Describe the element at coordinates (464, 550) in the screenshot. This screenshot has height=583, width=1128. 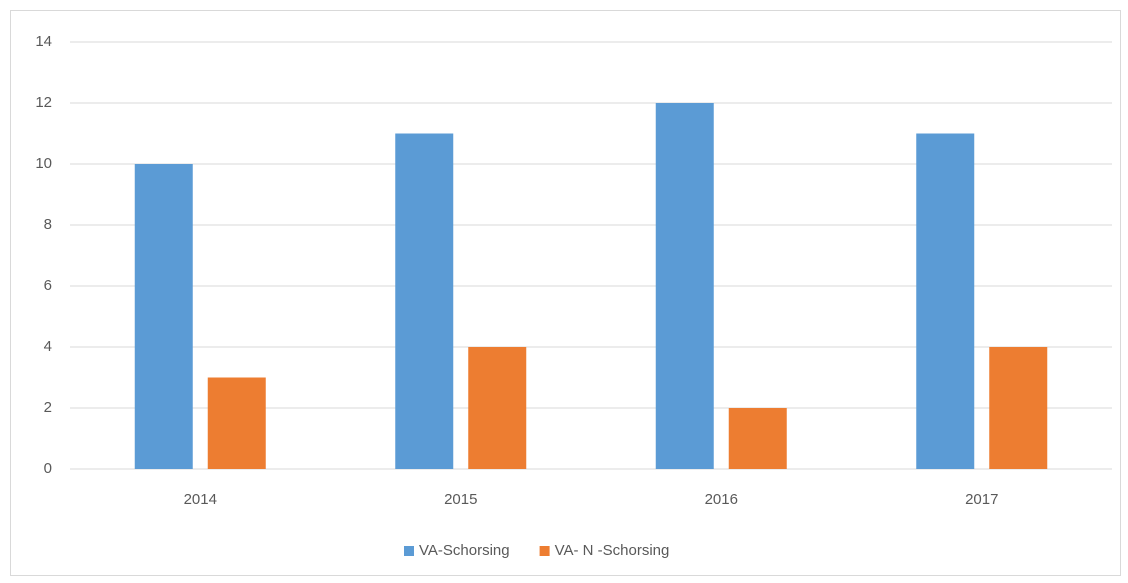
I see `legend-label: VA-Schorsing` at that location.